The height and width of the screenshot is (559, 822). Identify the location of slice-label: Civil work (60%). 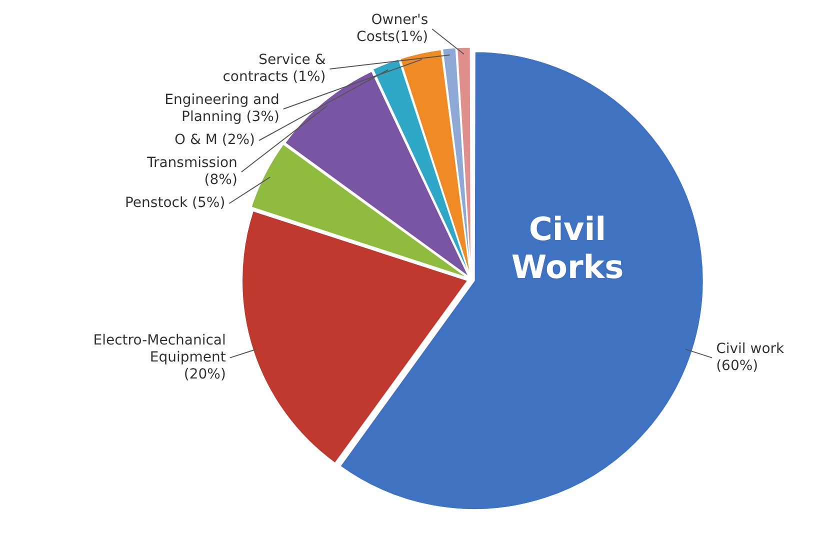
(751, 357).